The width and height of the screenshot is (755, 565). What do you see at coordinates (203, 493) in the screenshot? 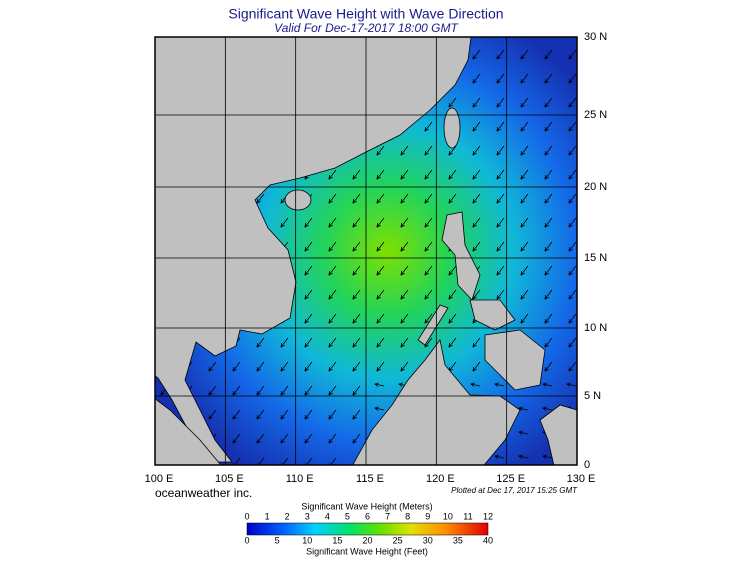
I see `credit: oceanweather inc.` at bounding box center [203, 493].